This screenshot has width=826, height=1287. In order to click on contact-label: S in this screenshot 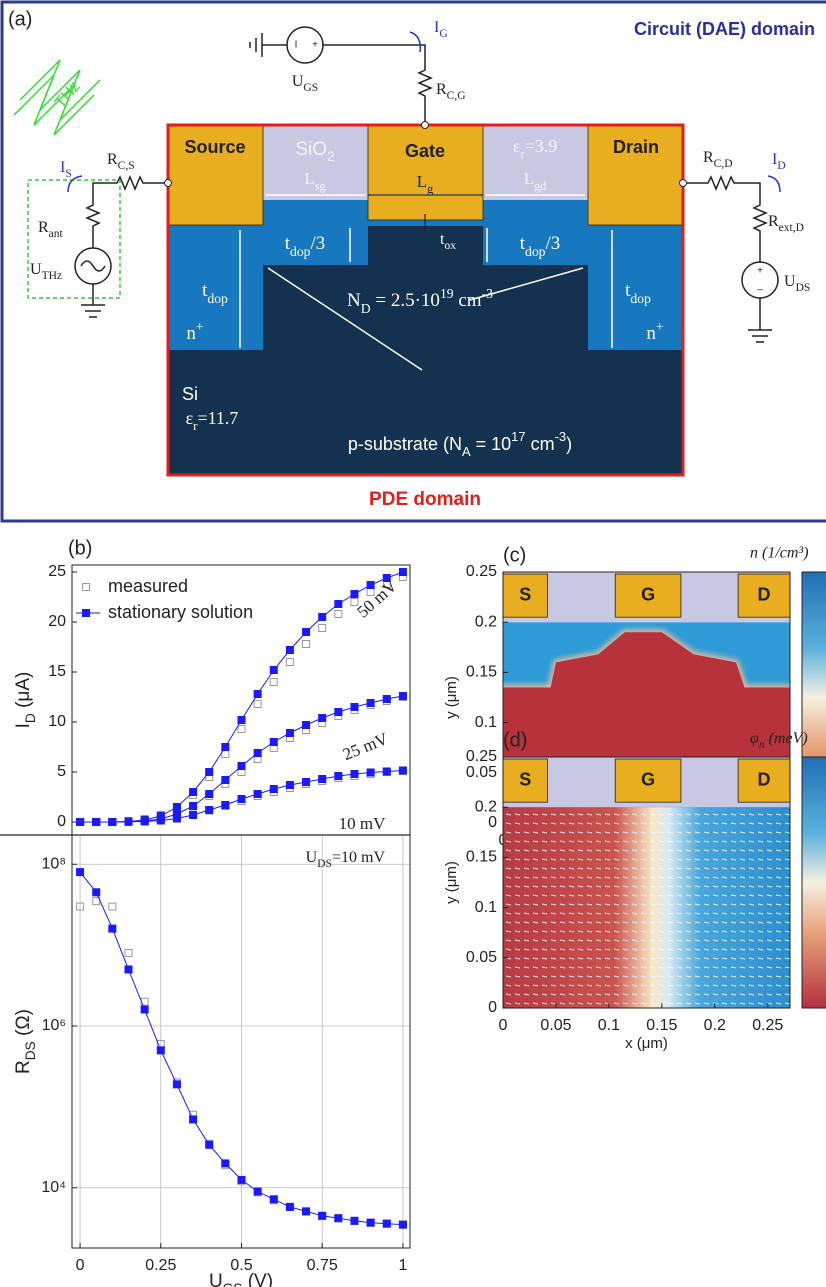, I will do `click(525, 594)`.